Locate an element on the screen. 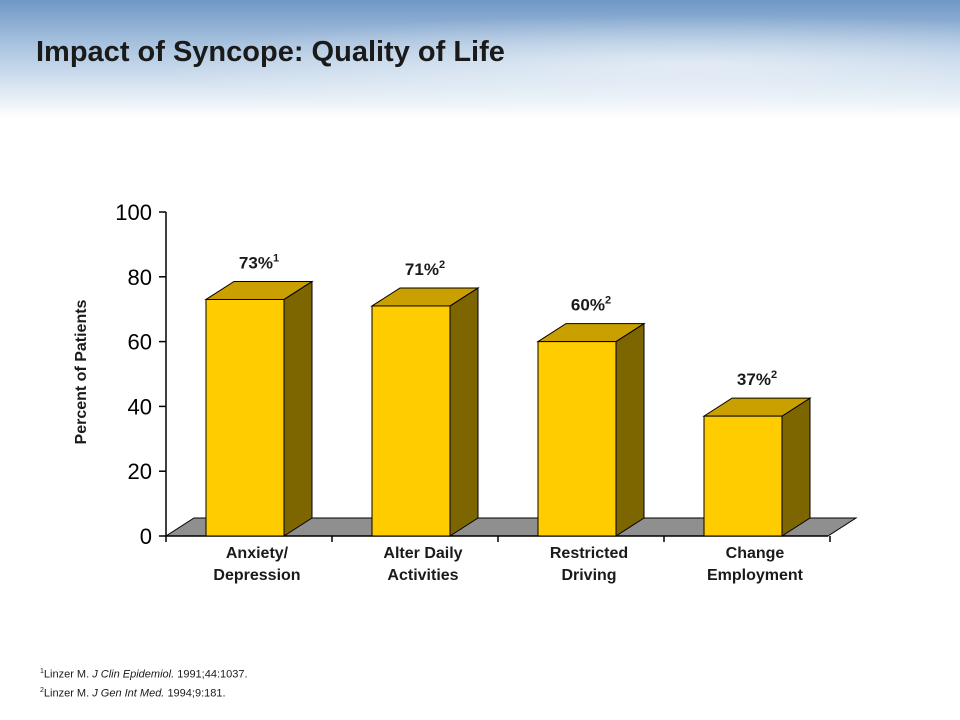 This screenshot has height=720, width=960. data-label: 37%2 is located at coordinates (757, 379).